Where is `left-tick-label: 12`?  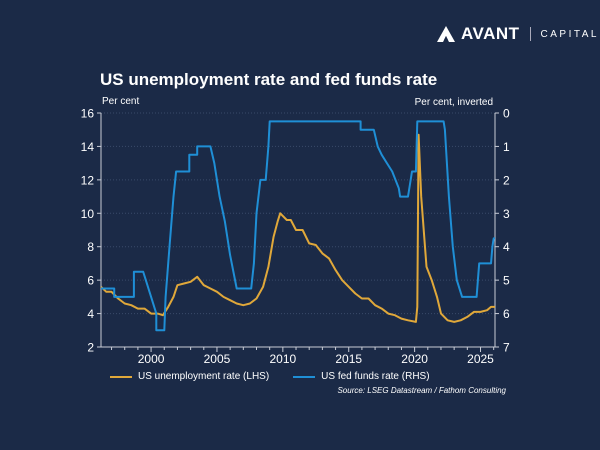 left-tick-label: 12 is located at coordinates (88, 180).